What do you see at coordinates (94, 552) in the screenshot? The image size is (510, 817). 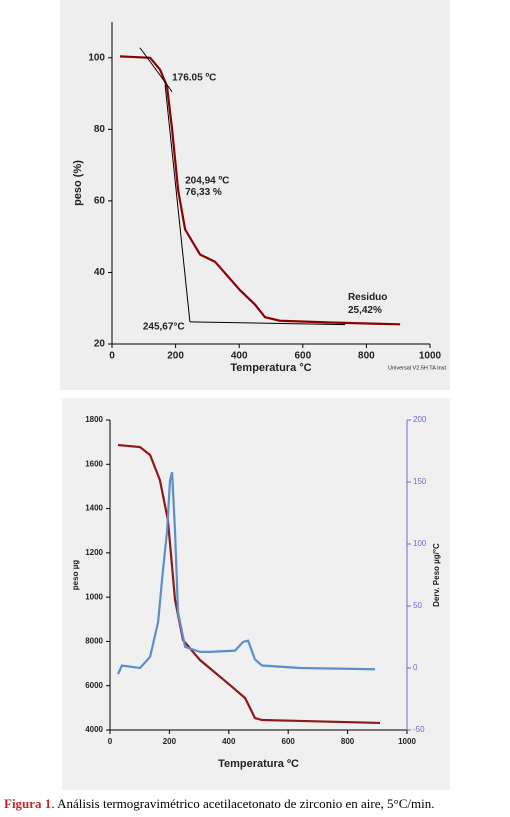 I see `y-tick-label: 1200` at bounding box center [94, 552].